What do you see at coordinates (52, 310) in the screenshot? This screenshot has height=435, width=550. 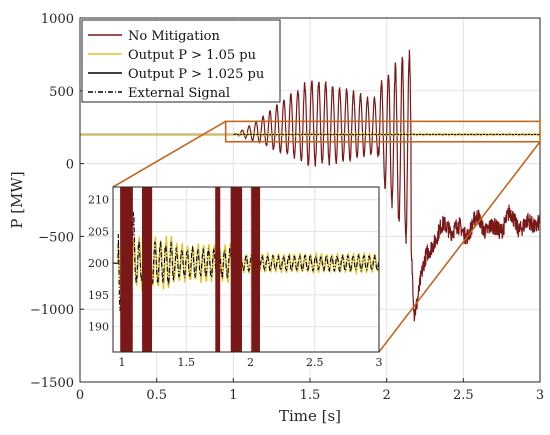 I see `y-tick-label: −1000` at bounding box center [52, 310].